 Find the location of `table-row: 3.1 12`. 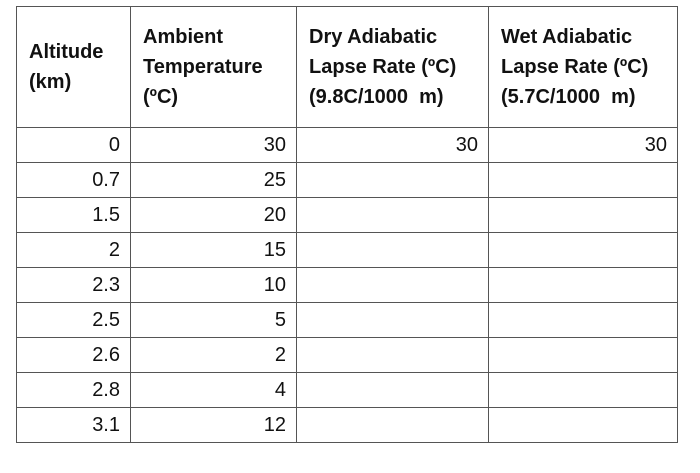

table-row: 3.1 12 is located at coordinates (347, 425).